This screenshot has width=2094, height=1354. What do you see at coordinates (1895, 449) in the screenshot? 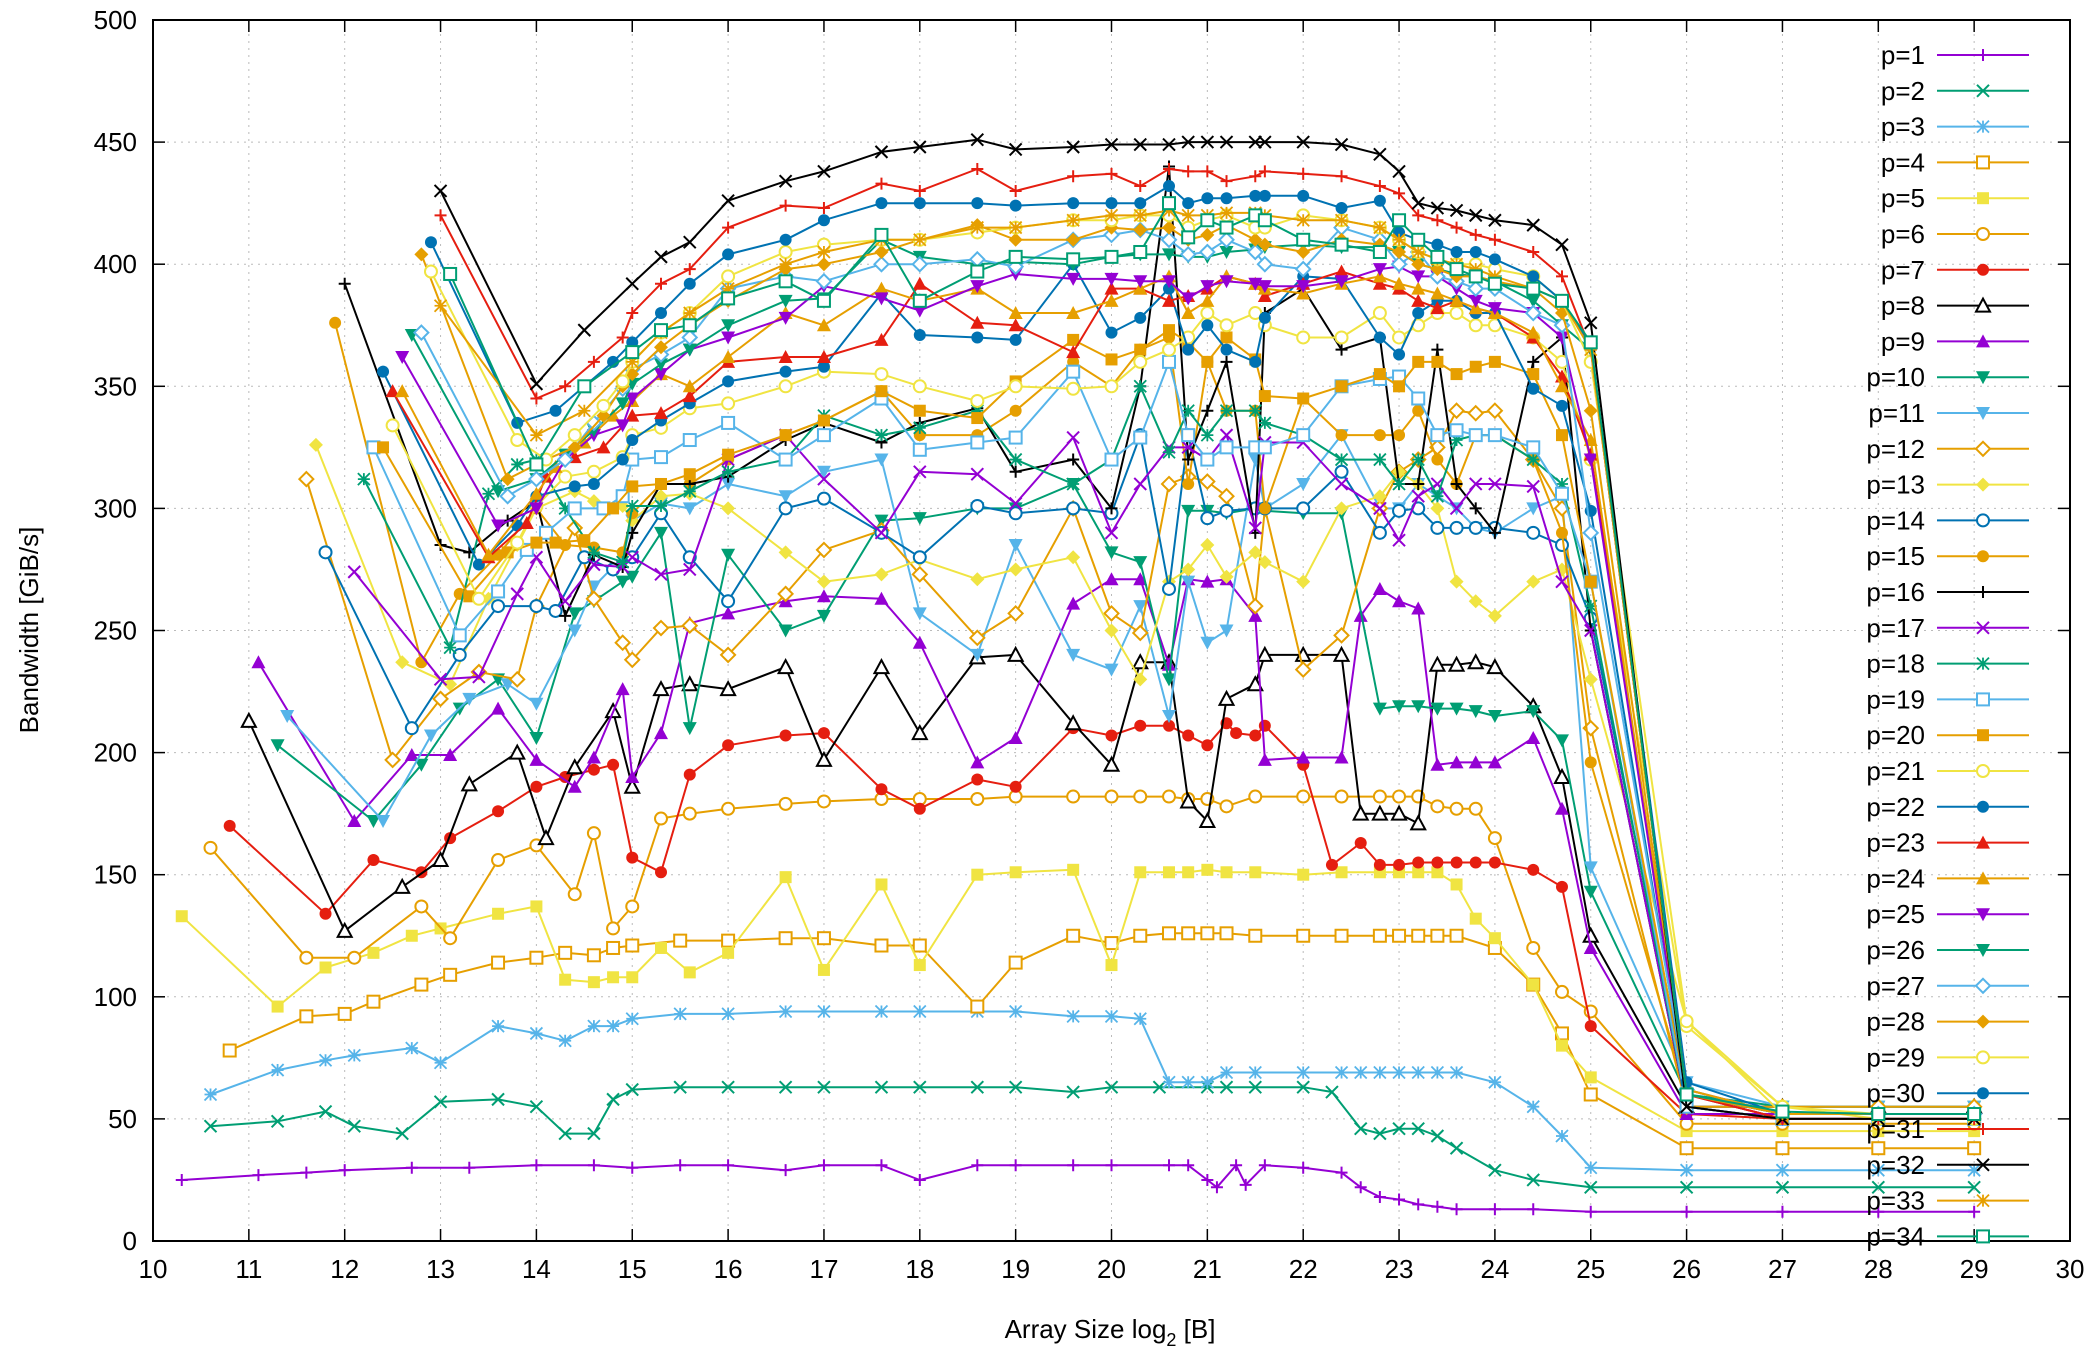
I see `legend-label: p=12` at bounding box center [1895, 449].